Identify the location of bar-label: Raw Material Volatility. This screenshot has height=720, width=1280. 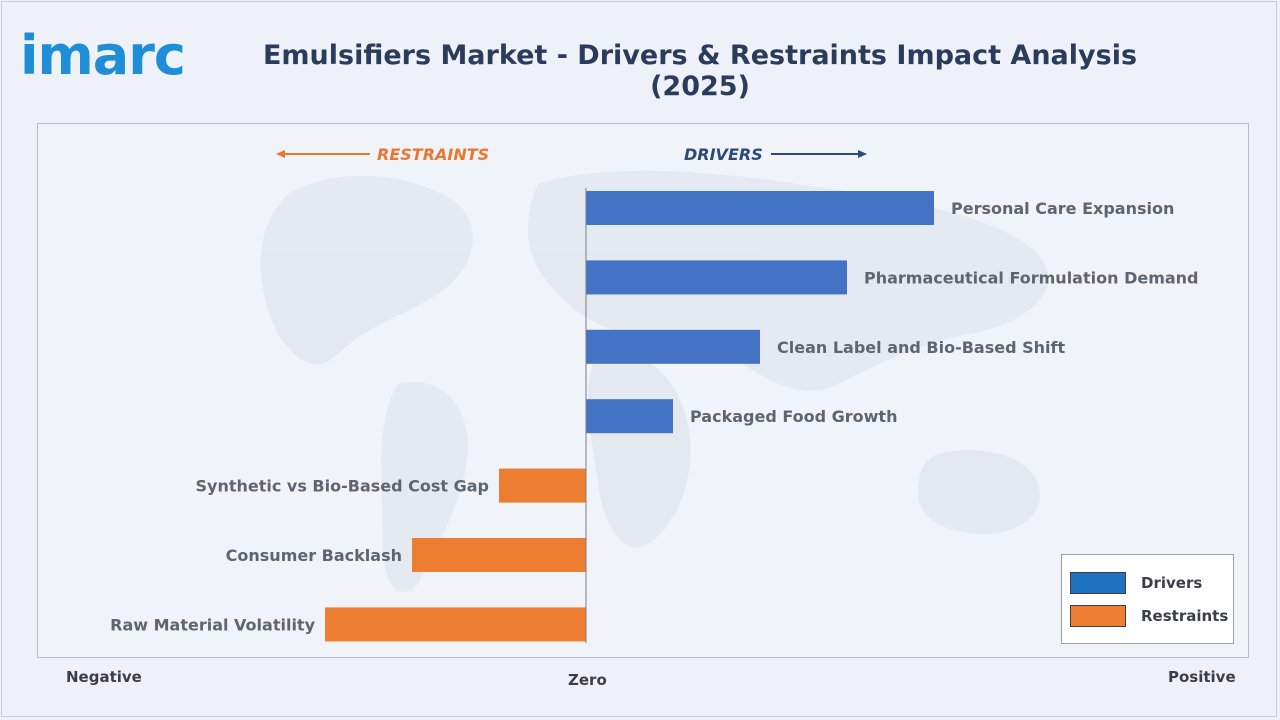
(212, 624).